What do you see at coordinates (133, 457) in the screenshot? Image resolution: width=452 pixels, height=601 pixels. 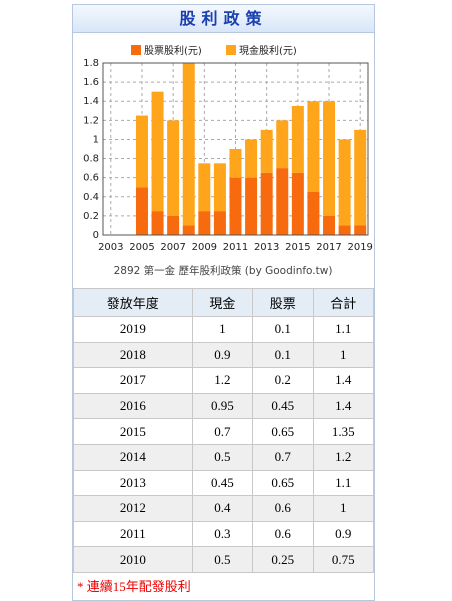 I see `table-cell: 2014` at bounding box center [133, 457].